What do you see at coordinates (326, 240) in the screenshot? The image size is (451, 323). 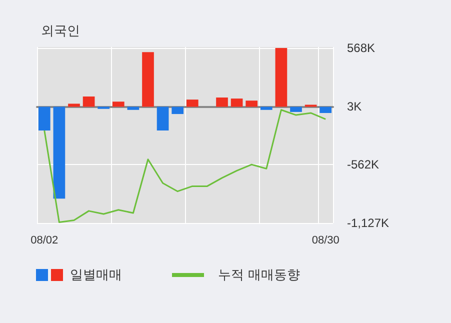 I see `x-tick-label: 08/30` at bounding box center [326, 240].